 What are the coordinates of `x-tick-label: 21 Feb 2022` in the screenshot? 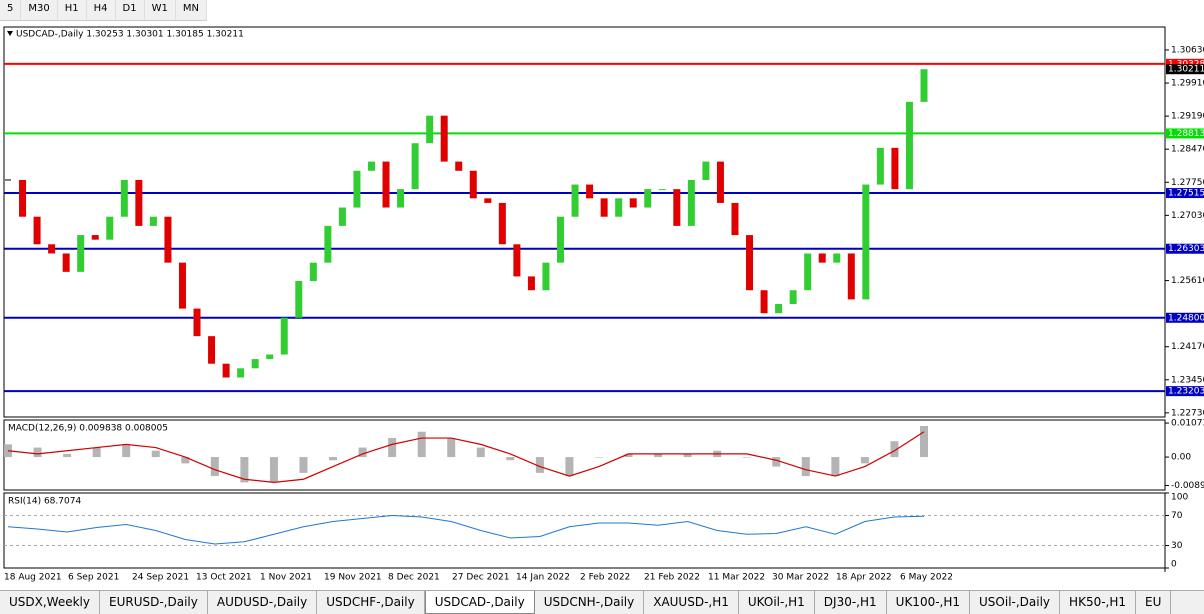 It's located at (672, 578).